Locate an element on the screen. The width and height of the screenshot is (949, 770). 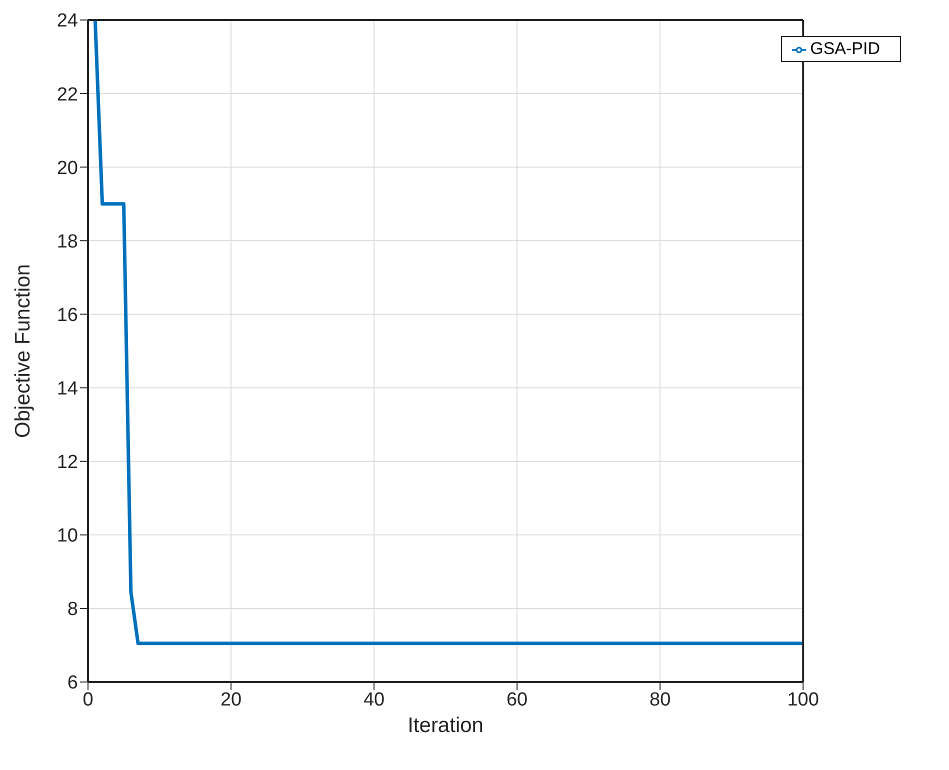
y-tick-label: 14 is located at coordinates (67, 389).